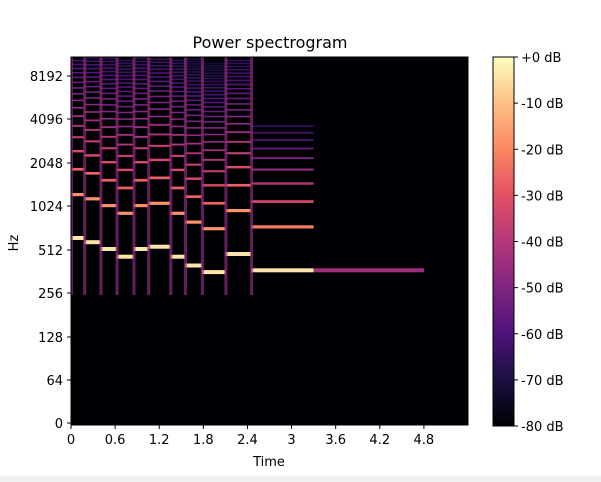 This screenshot has width=601, height=482. What do you see at coordinates (46, 77) in the screenshot?
I see `y-tick-label: 8192` at bounding box center [46, 77].